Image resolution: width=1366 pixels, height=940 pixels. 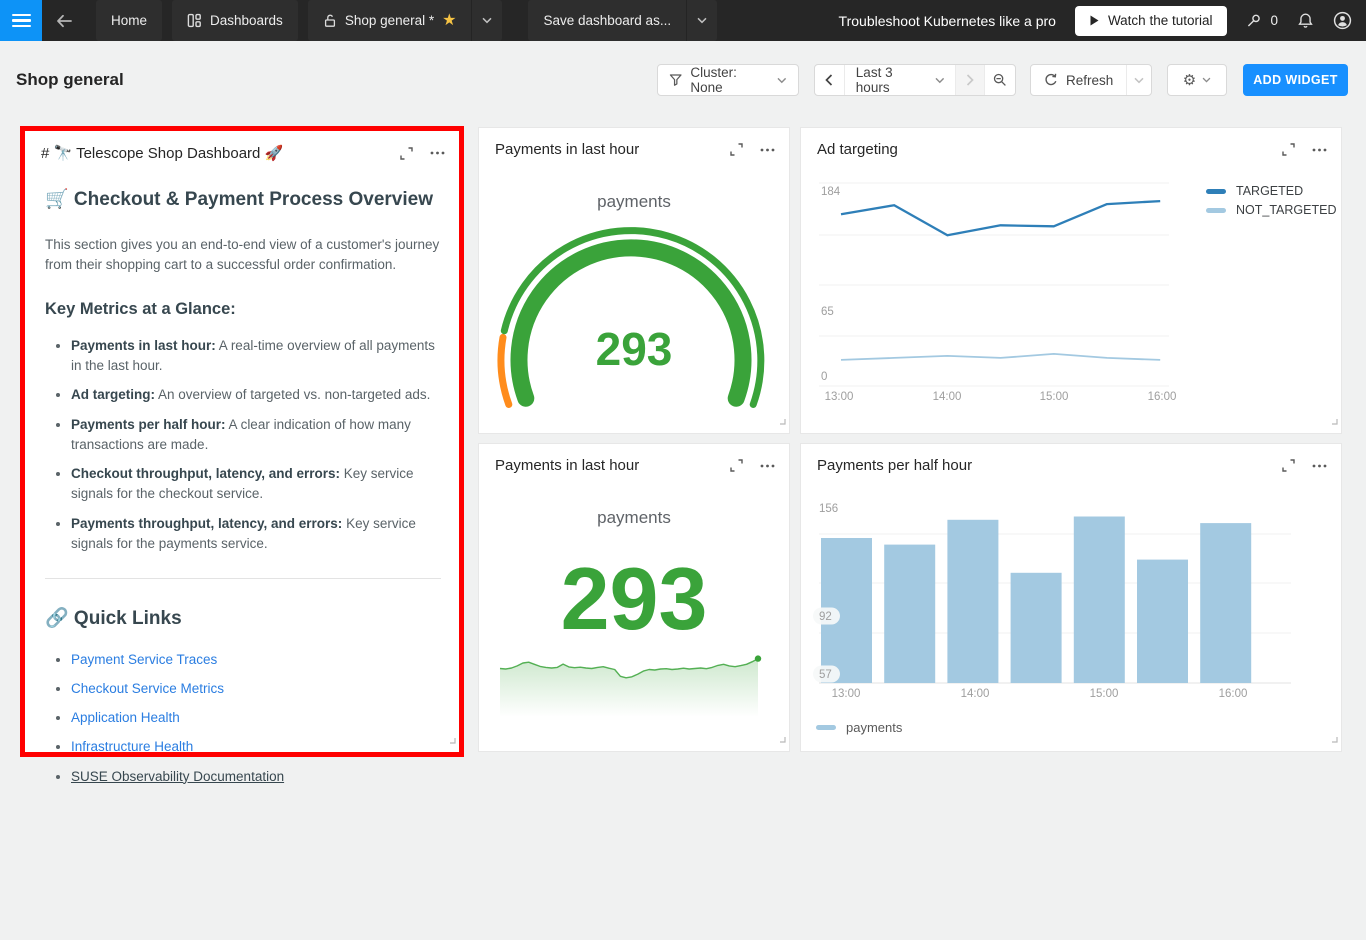 What do you see at coordinates (567, 149) in the screenshot?
I see `widget-title: Payments in last hour` at bounding box center [567, 149].